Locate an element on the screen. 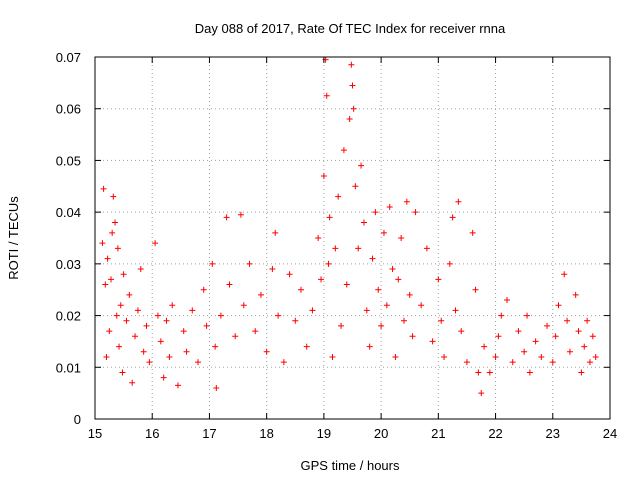 The width and height of the screenshot is (640, 480). x-tick-label: 22 is located at coordinates (495, 433).